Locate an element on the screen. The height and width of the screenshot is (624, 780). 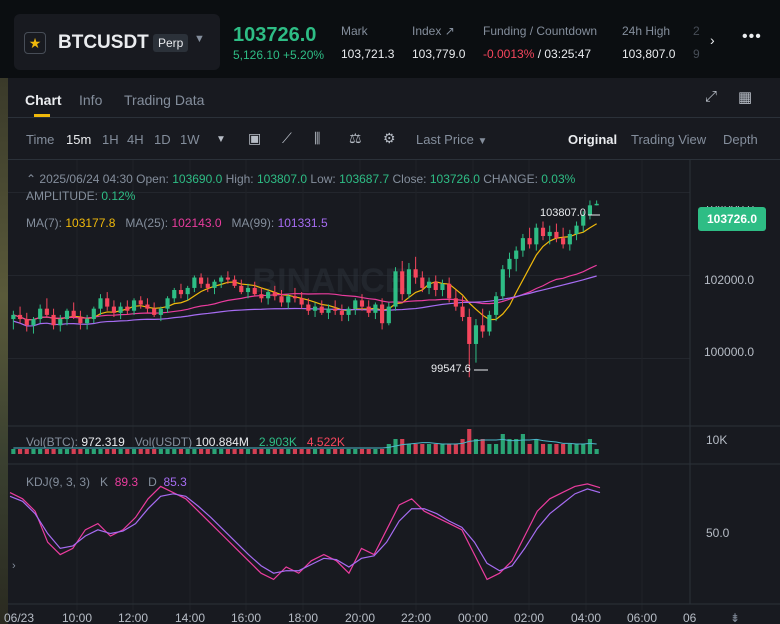
price-type-select: Last Price ▼ is located at coordinates (451, 139).